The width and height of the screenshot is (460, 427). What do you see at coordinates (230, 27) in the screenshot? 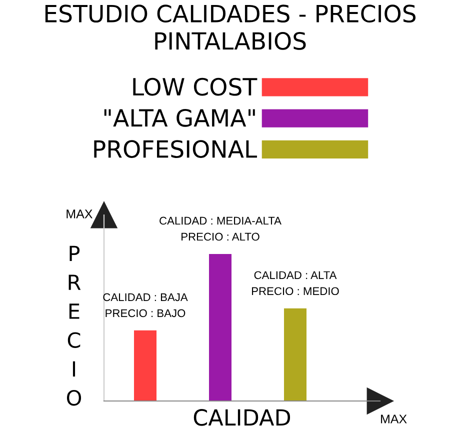
I see `chart-title: ESTUDIO CALIDADES - PRECIOS PINTALABIOS` at bounding box center [230, 27].